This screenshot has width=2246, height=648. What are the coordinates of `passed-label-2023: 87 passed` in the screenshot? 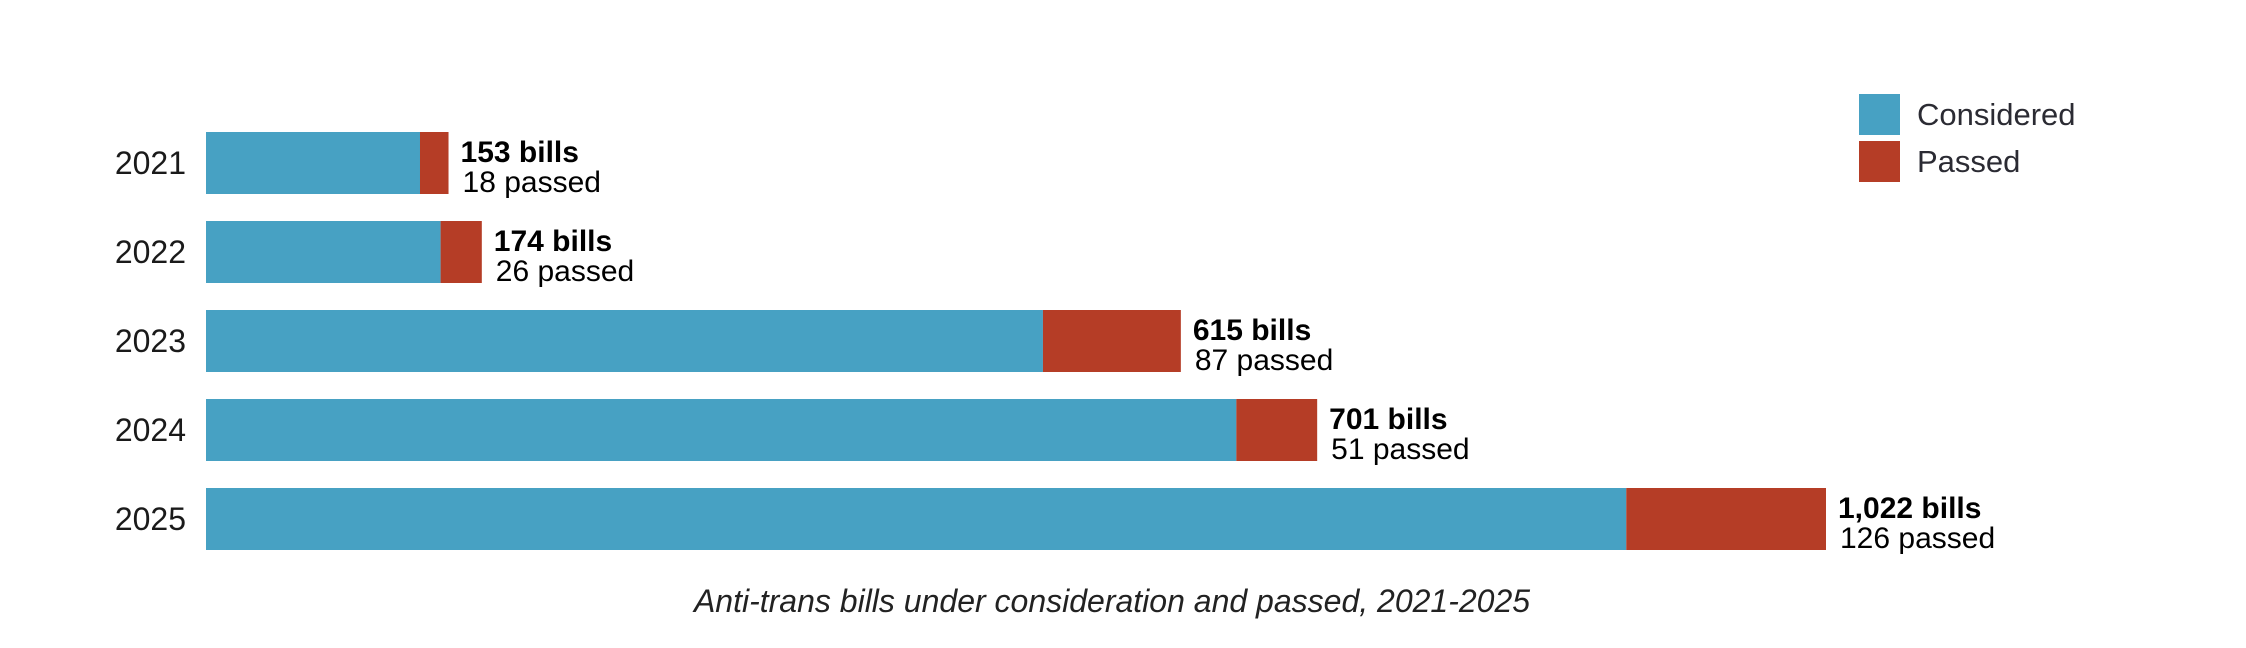 It's located at (1264, 360).